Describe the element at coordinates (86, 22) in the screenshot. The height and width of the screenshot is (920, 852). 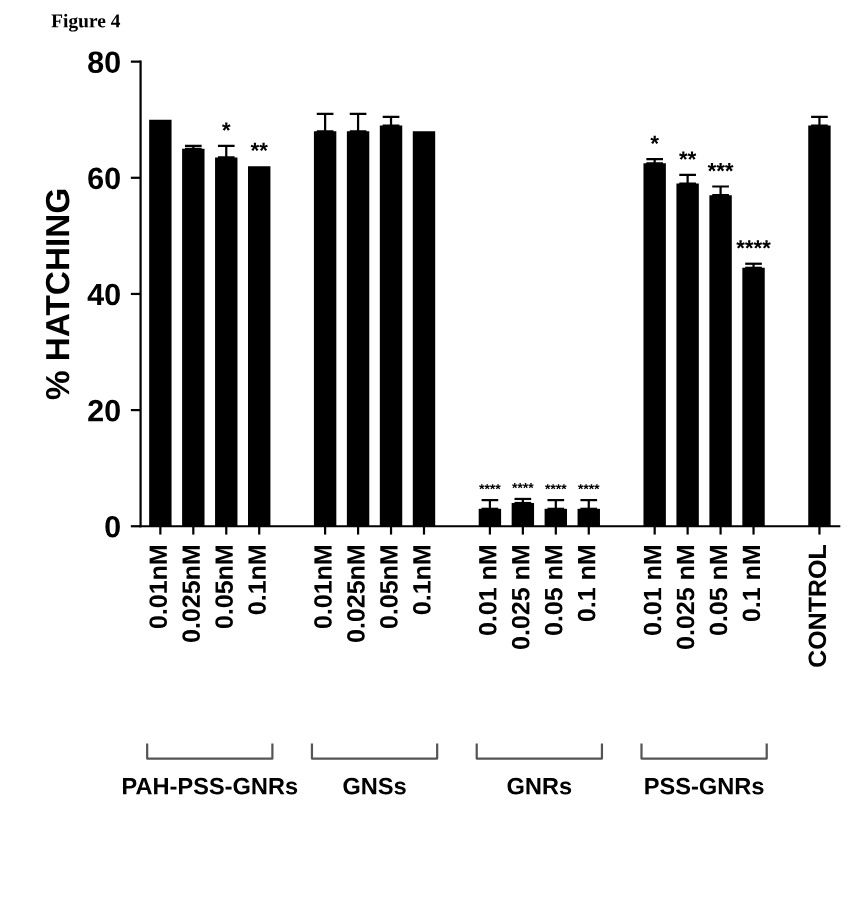
I see `chart-title: Figure 4` at that location.